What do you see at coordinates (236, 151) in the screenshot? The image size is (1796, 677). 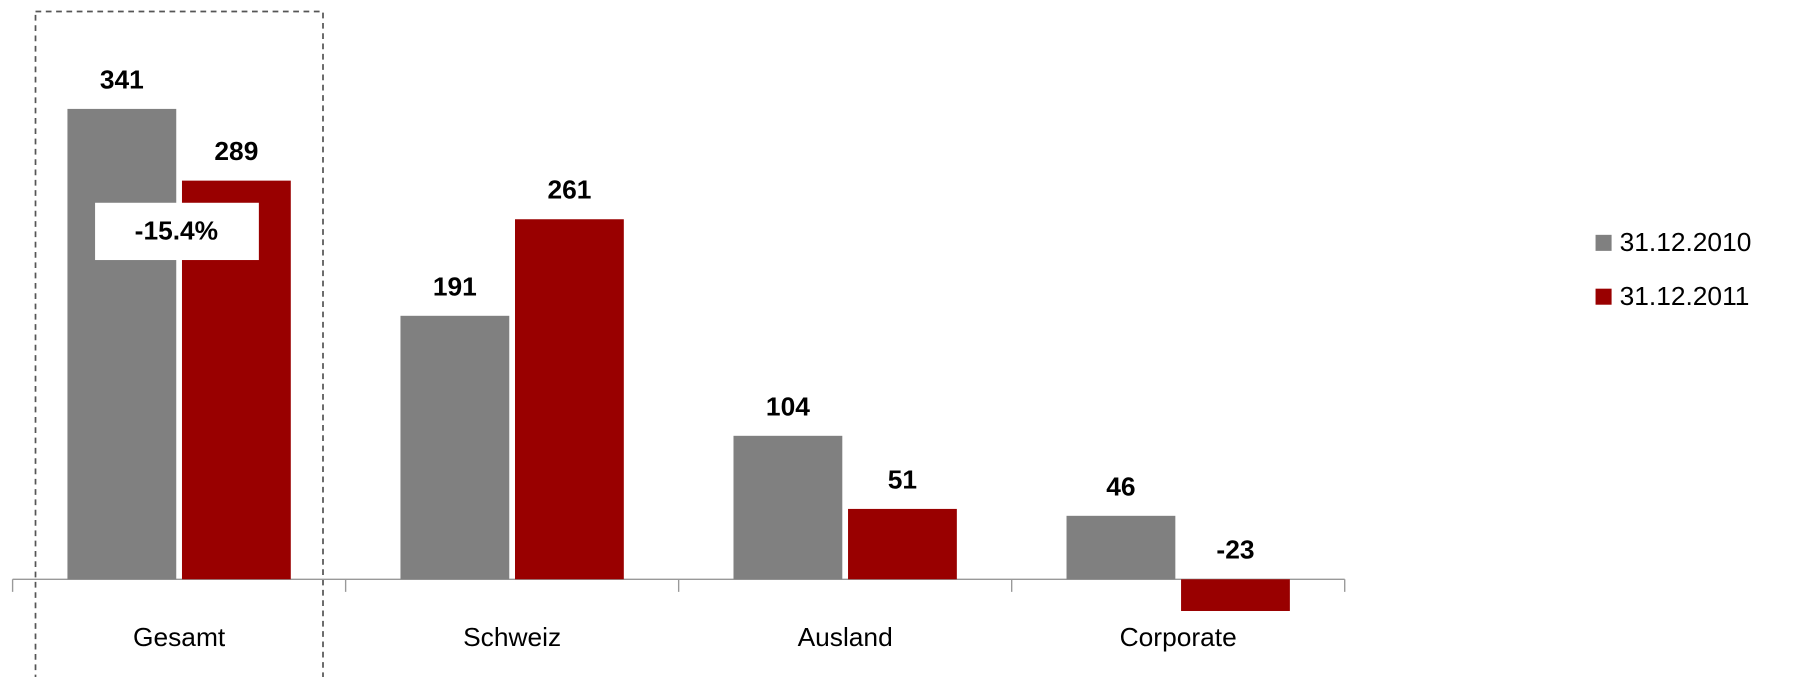 I see `data-label: 289` at bounding box center [236, 151].